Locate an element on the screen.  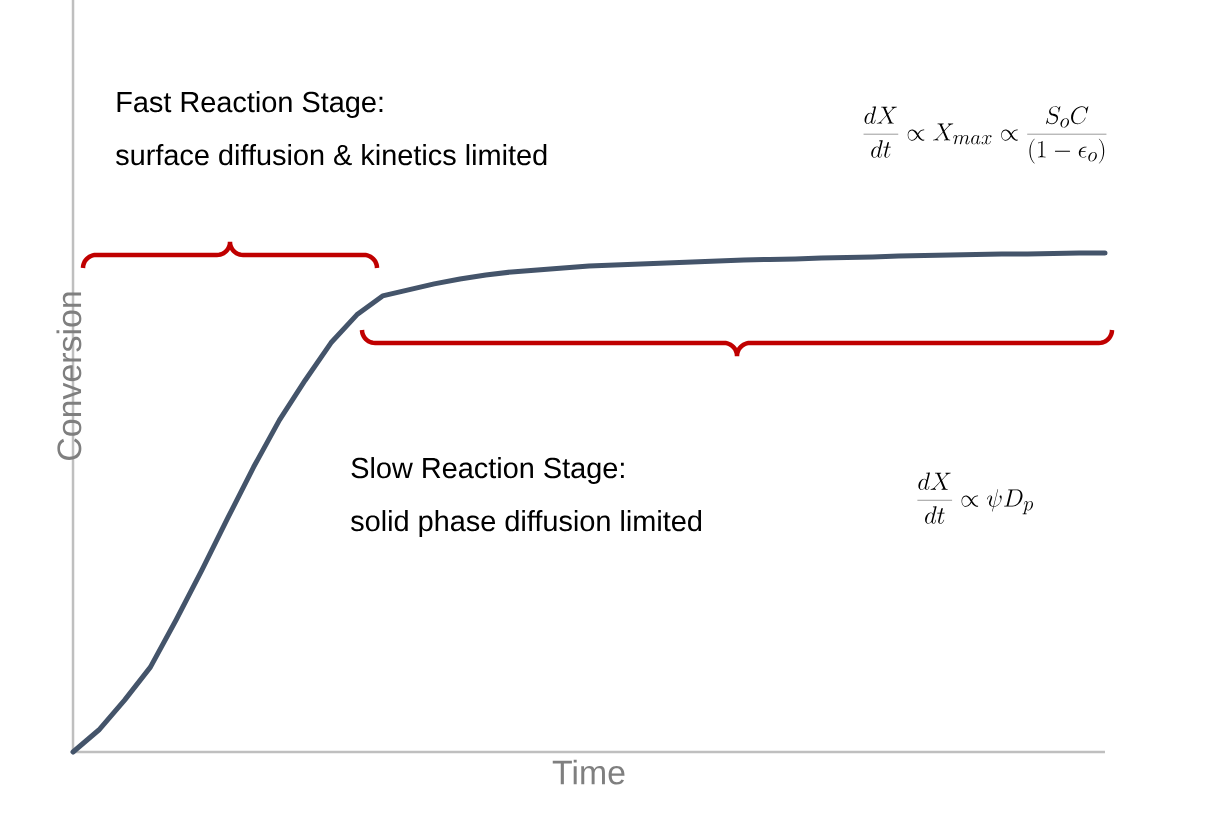
annotation: $\frac{dX}{dt} \propto \psi D_p$ is located at coordinates (975, 498).